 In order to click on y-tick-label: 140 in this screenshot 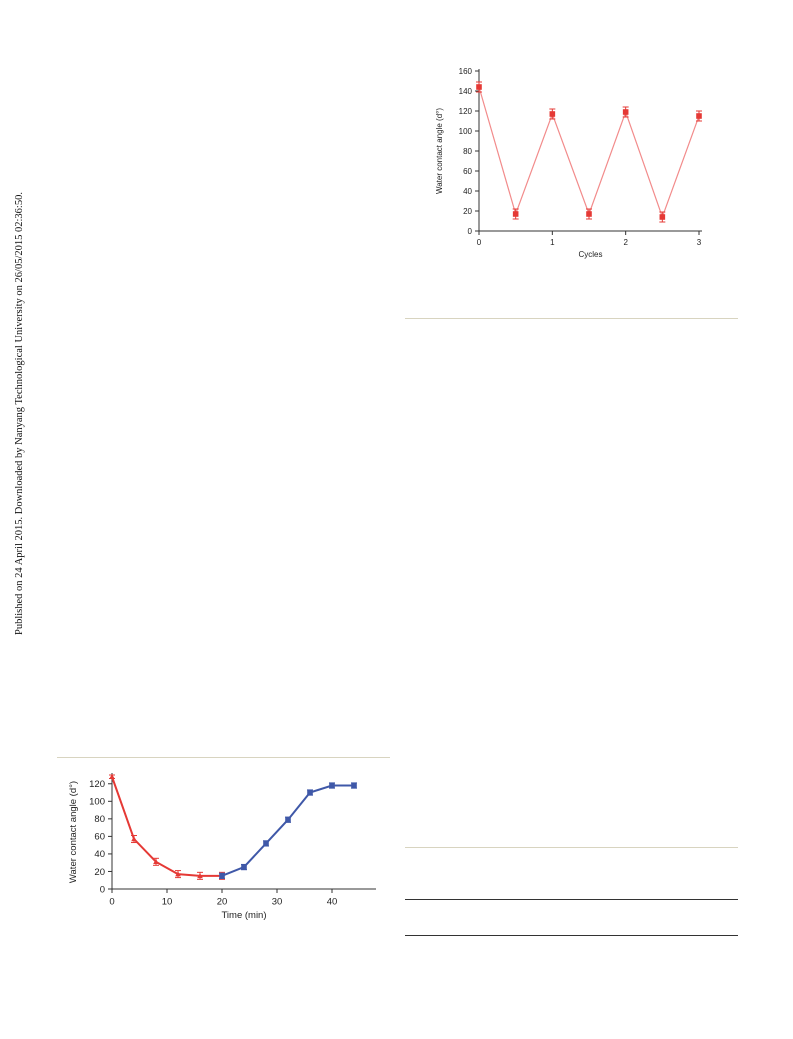, I will do `click(466, 91)`.